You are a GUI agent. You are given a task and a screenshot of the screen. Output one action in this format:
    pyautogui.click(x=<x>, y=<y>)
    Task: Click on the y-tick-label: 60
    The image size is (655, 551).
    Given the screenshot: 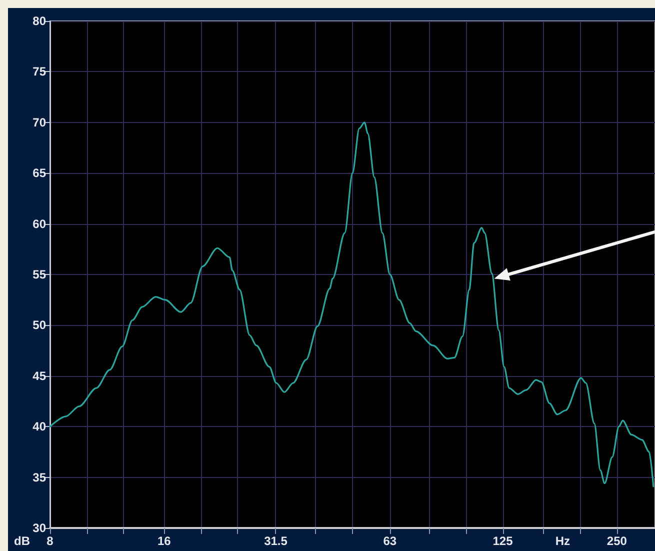 What is the action you would take?
    pyautogui.click(x=39, y=223)
    